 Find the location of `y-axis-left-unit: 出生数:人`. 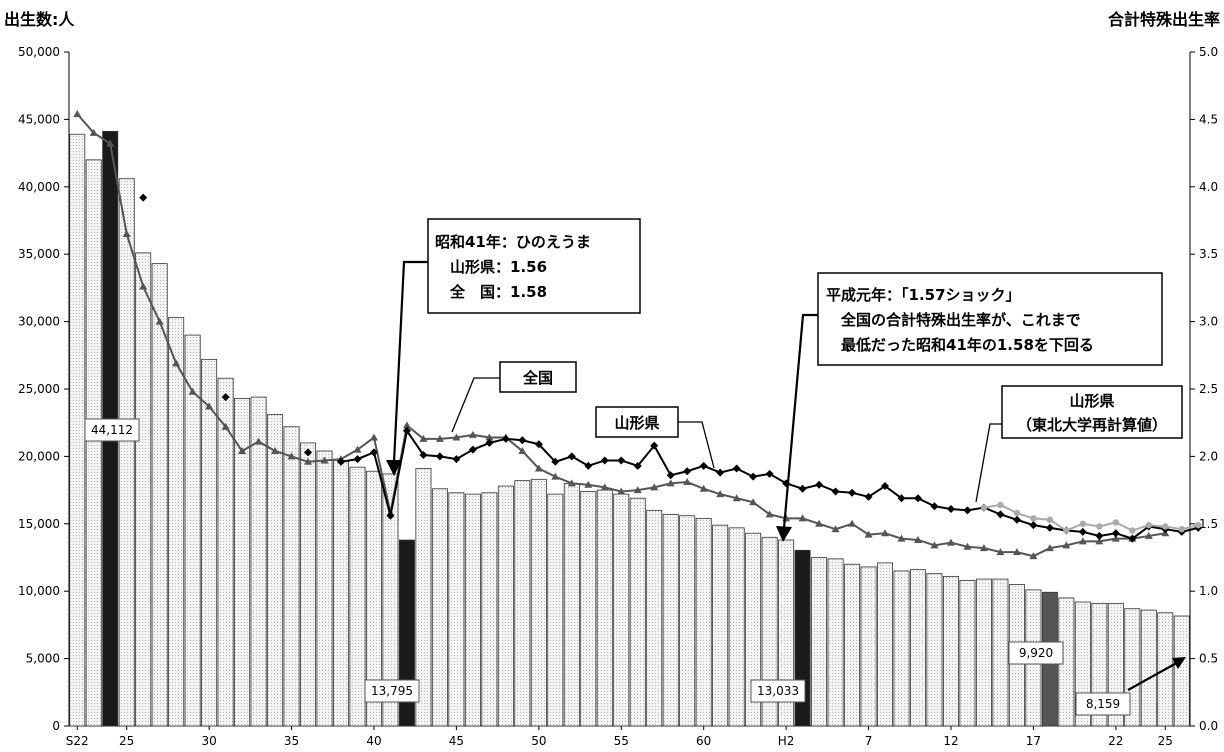

y-axis-left-unit: 出生数:人 is located at coordinates (39, 19).